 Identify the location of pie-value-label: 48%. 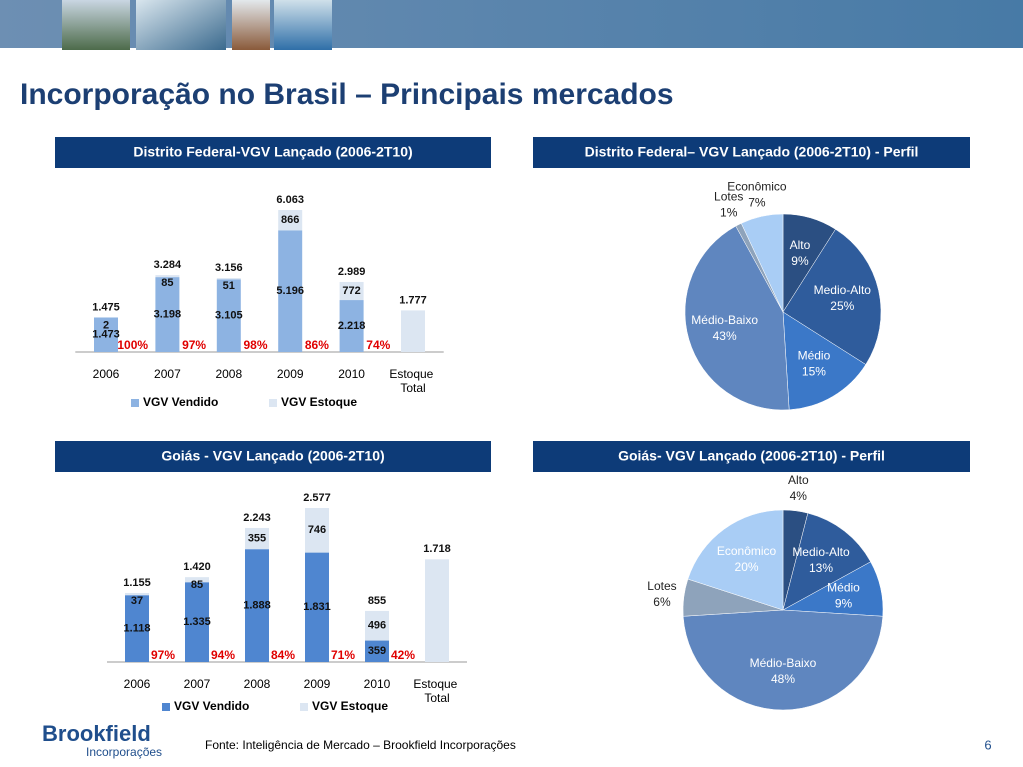
(783, 679).